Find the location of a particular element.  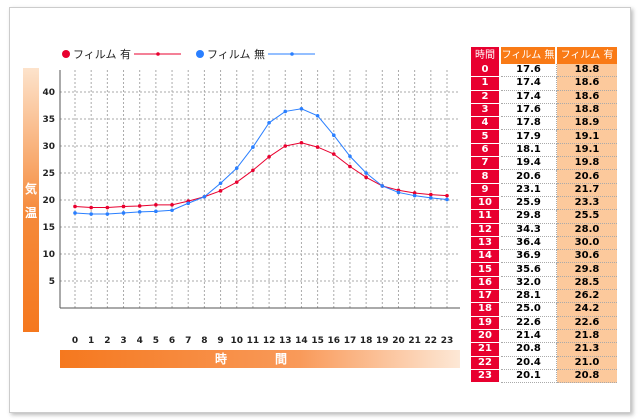

cell-hour: 1 is located at coordinates (486, 84).